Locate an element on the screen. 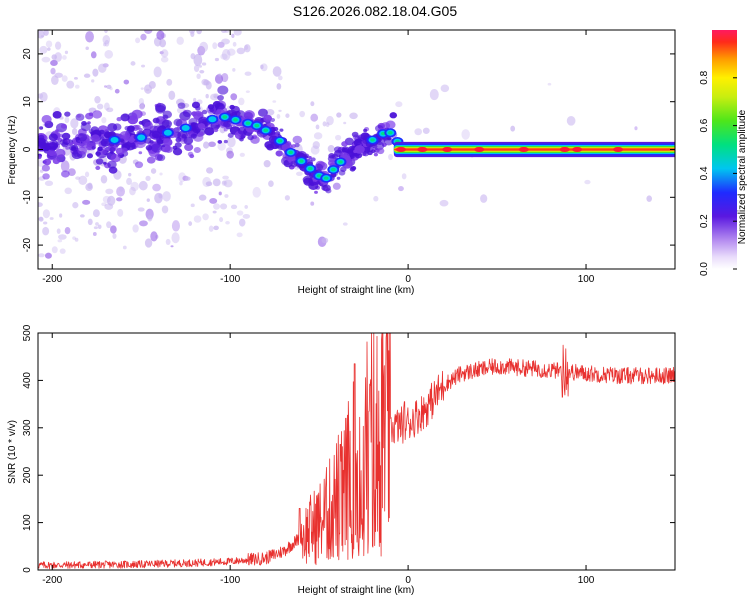 The height and width of the screenshot is (600, 750). colorbar-tick-label: 0.4 is located at coordinates (704, 173).